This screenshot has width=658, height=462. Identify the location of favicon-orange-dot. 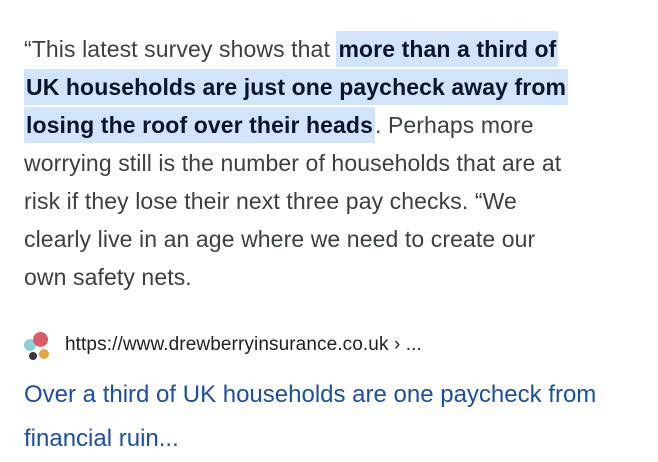
(44, 354).